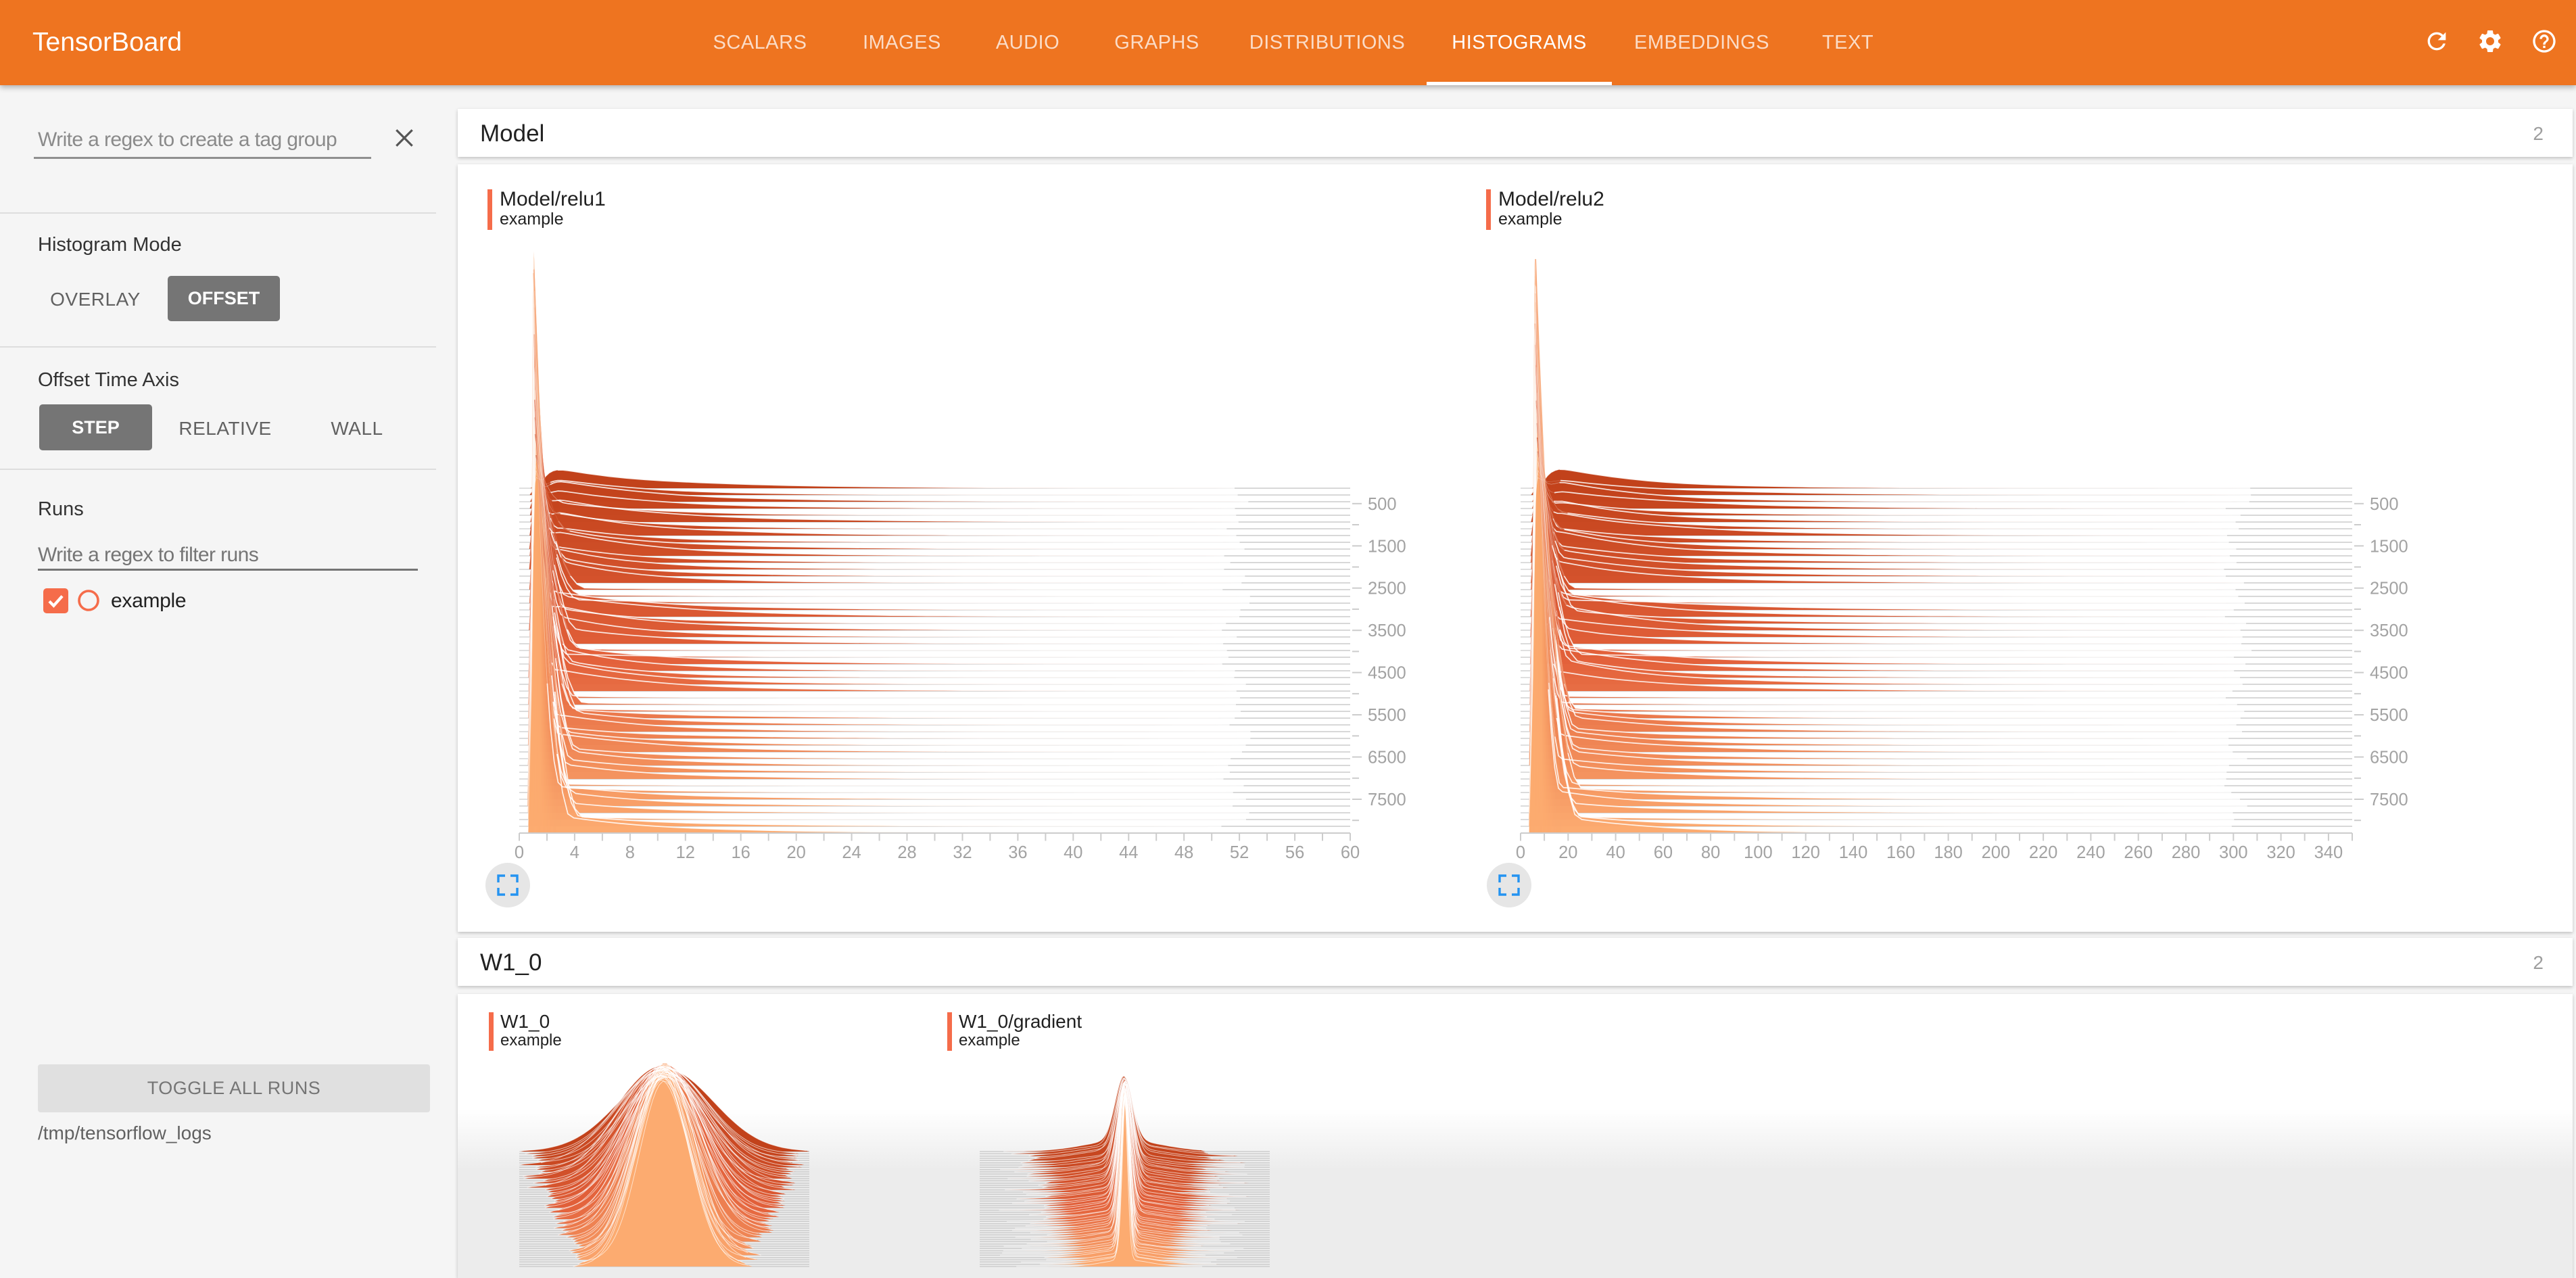 Image resolution: width=2576 pixels, height=1278 pixels. I want to click on svg-text: 300, so click(2233, 853).